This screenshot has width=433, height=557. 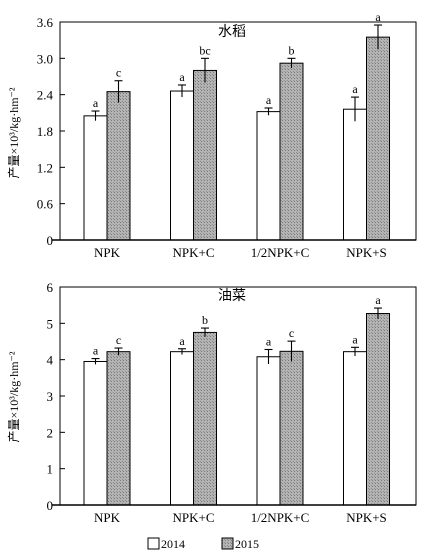 I want to click on y-tick-label: 1, so click(x=50, y=469).